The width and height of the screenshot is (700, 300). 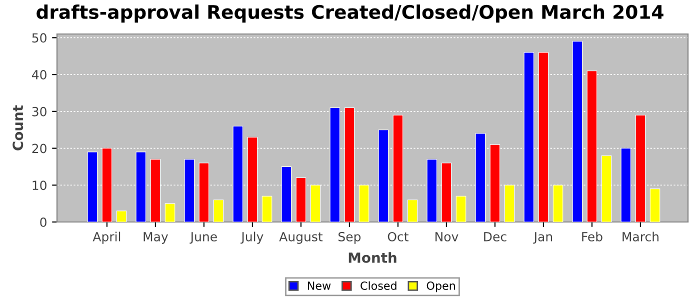 I want to click on y-tick-label: 20, so click(x=39, y=149).